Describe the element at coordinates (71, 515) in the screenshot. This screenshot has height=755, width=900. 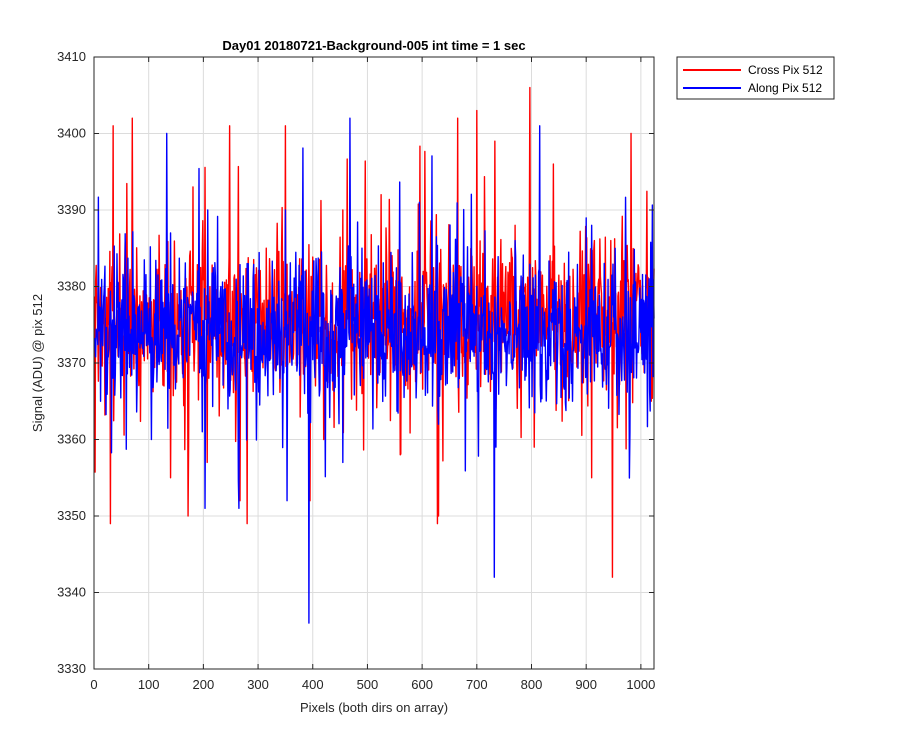
I see `y-tick-label: 3350` at that location.